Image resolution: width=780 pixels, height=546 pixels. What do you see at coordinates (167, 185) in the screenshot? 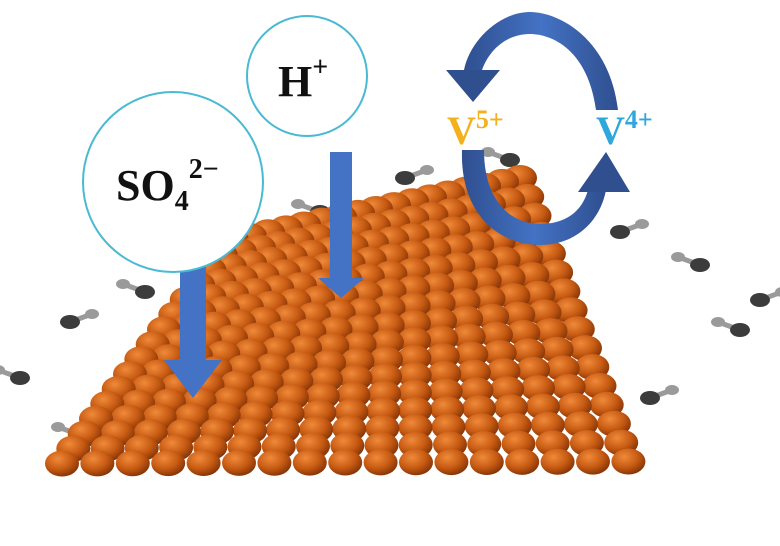
I see `sulfate-label: SO42−` at bounding box center [167, 185].